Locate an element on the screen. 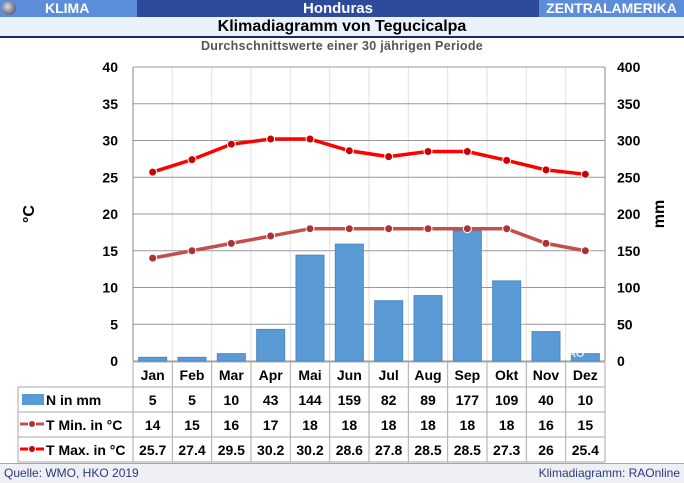 This screenshot has width=684, height=483. table-cell: 15 is located at coordinates (192, 425).